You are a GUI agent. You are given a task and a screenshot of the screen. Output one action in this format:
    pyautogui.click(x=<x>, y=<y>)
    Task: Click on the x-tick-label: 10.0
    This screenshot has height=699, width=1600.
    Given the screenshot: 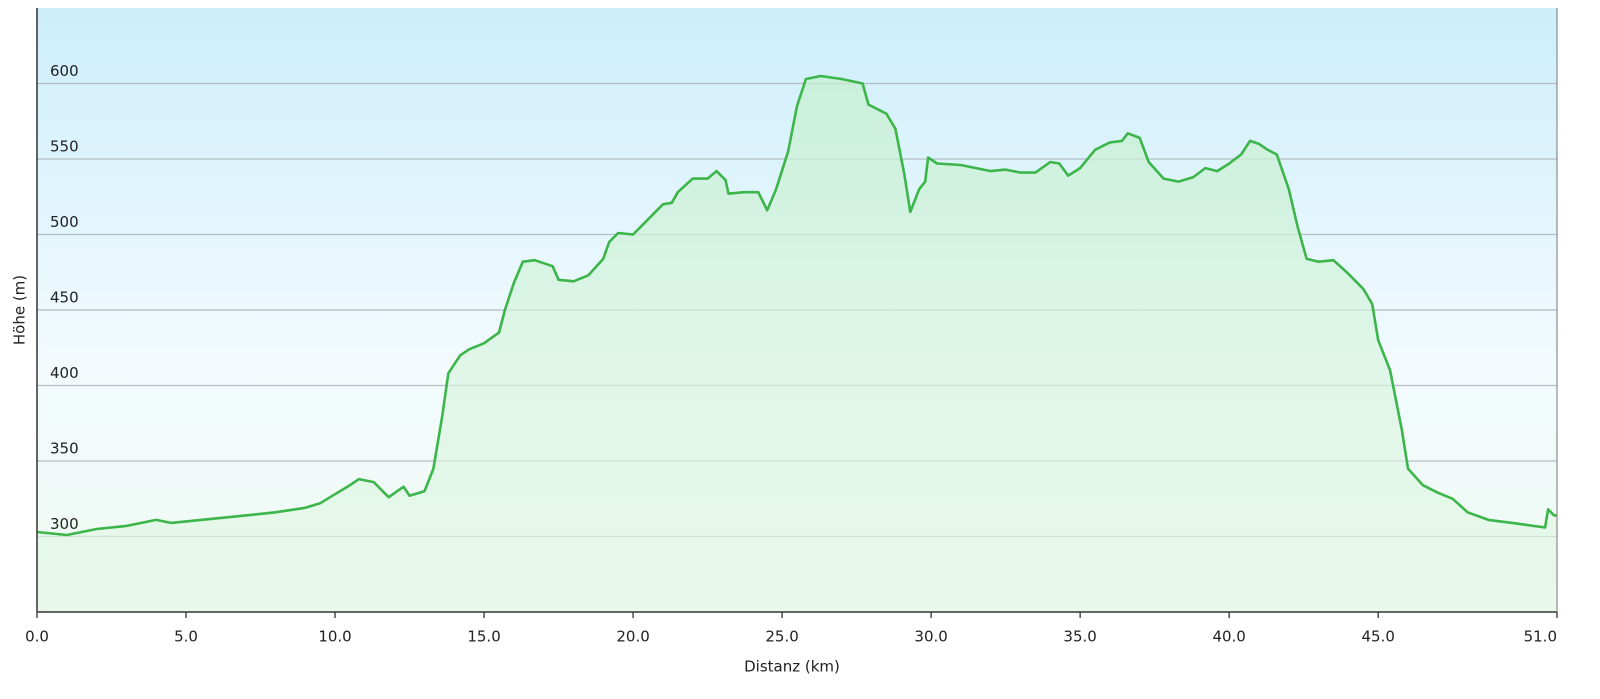 What is the action you would take?
    pyautogui.click(x=334, y=637)
    